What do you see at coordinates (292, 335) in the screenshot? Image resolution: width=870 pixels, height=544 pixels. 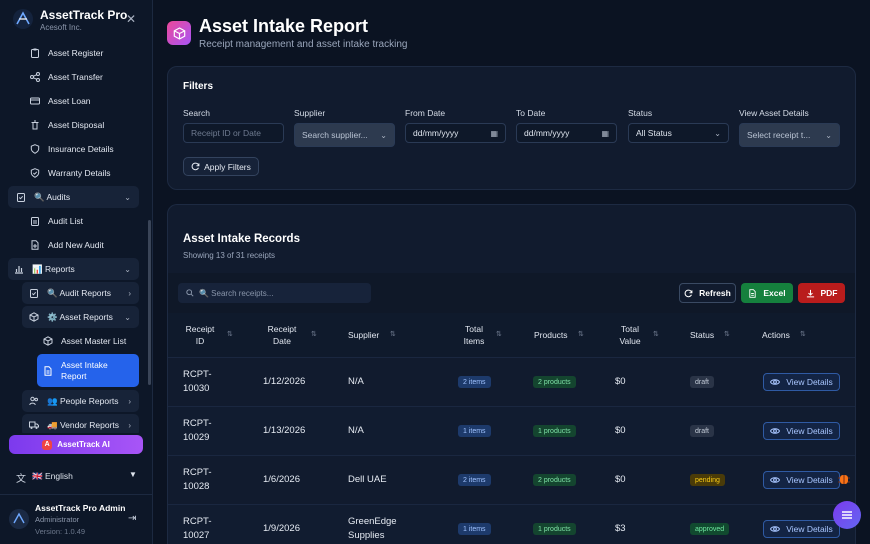 I see `column-header-receipt-date: Receipt Date ⇅` at bounding box center [292, 335].